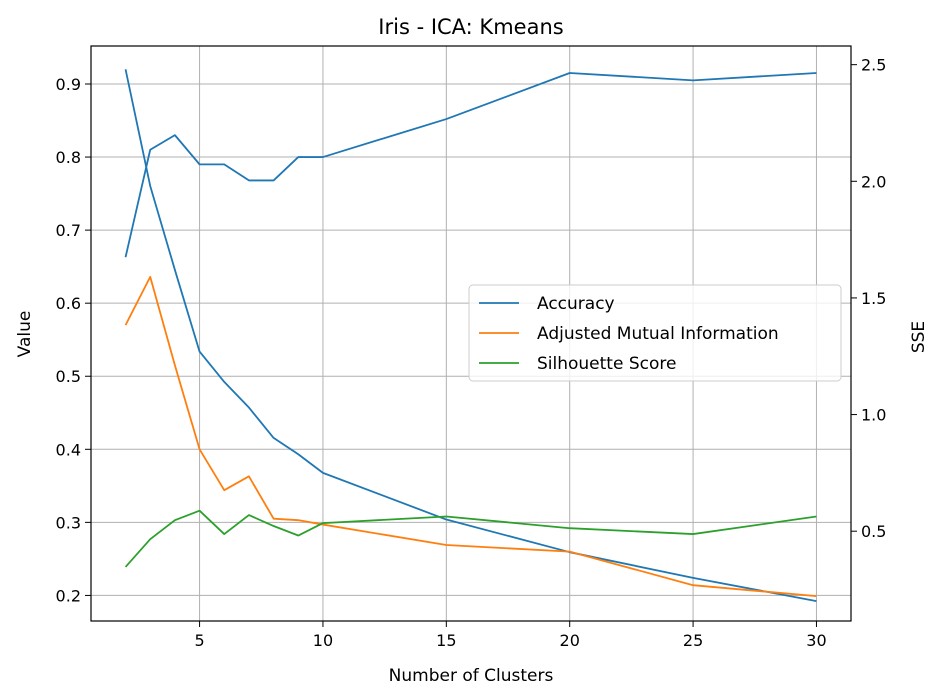  I want to click on y-tick-label: 0.5, so click(68, 376).